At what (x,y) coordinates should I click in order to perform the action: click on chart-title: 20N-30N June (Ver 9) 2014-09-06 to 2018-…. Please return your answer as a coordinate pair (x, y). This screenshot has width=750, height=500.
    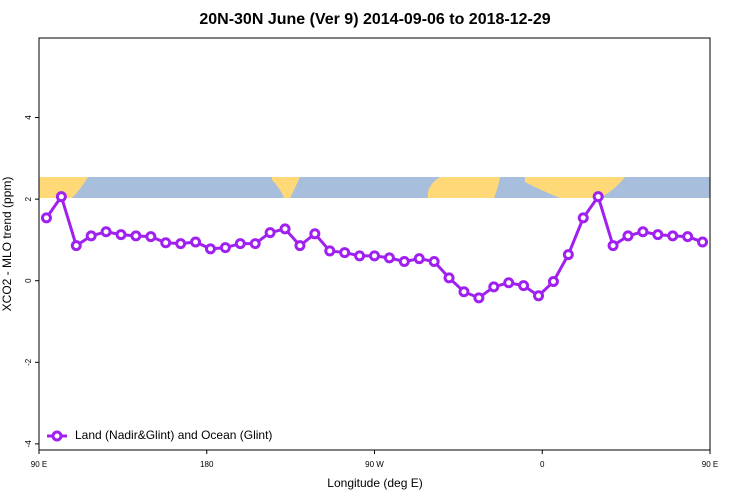
    Looking at the image, I should click on (374, 19).